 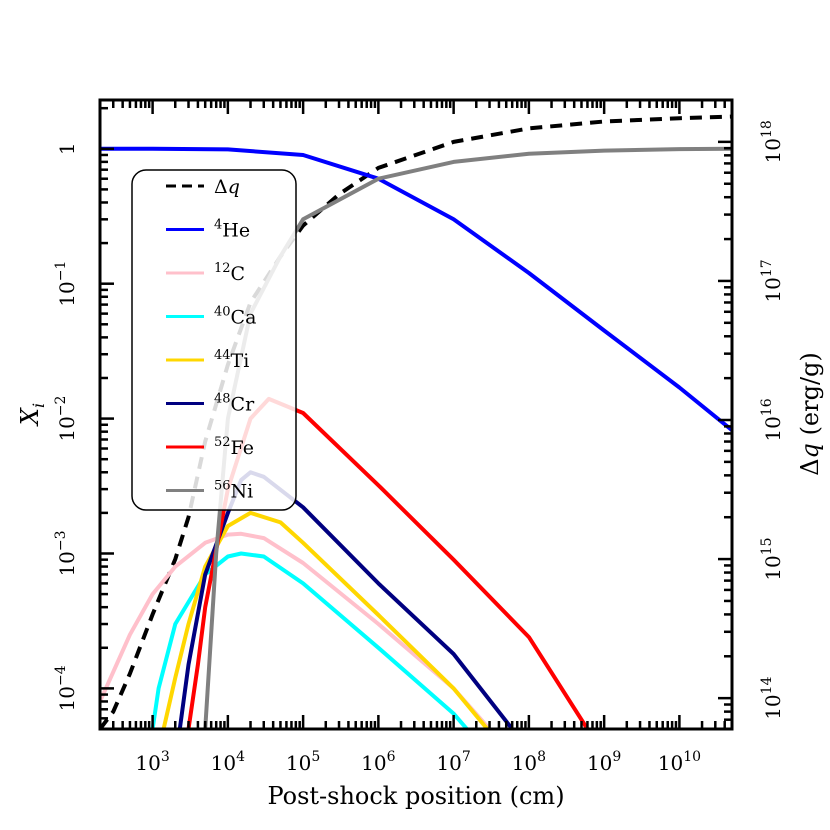 What do you see at coordinates (66, 688) in the screenshot?
I see `y-tick-label-left: 10−4` at bounding box center [66, 688].